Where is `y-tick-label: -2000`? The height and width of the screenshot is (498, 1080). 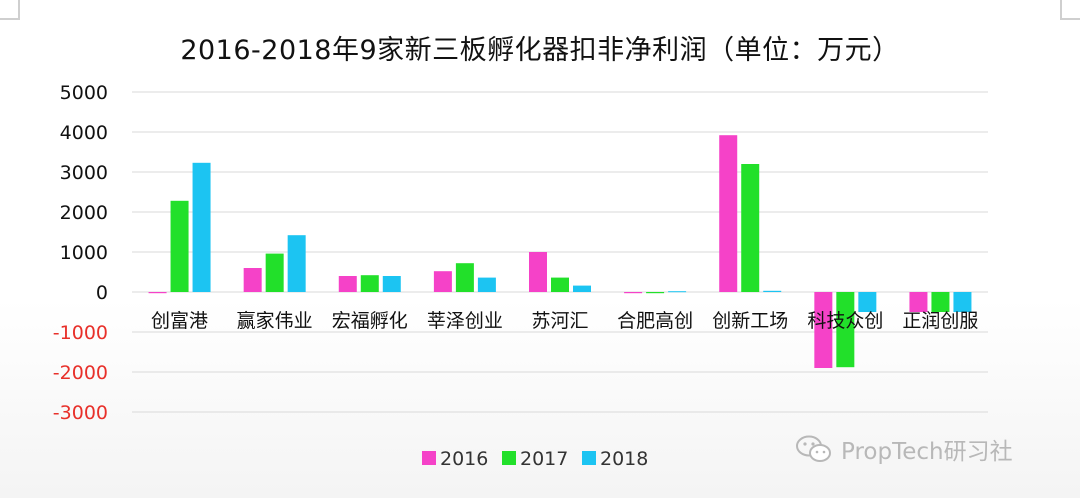
y-tick-label: -2000 is located at coordinates (80, 373).